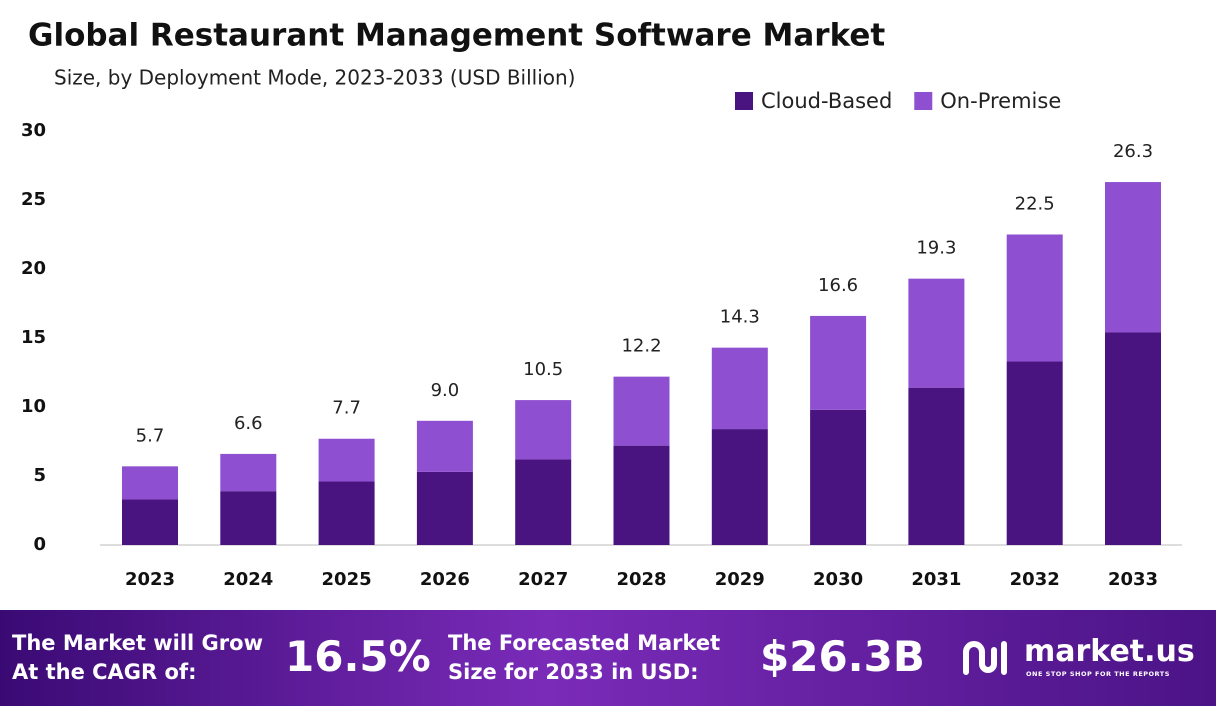 The height and width of the screenshot is (706, 1216). Describe the element at coordinates (150, 435) in the screenshot. I see `total-label: 5.7` at that location.